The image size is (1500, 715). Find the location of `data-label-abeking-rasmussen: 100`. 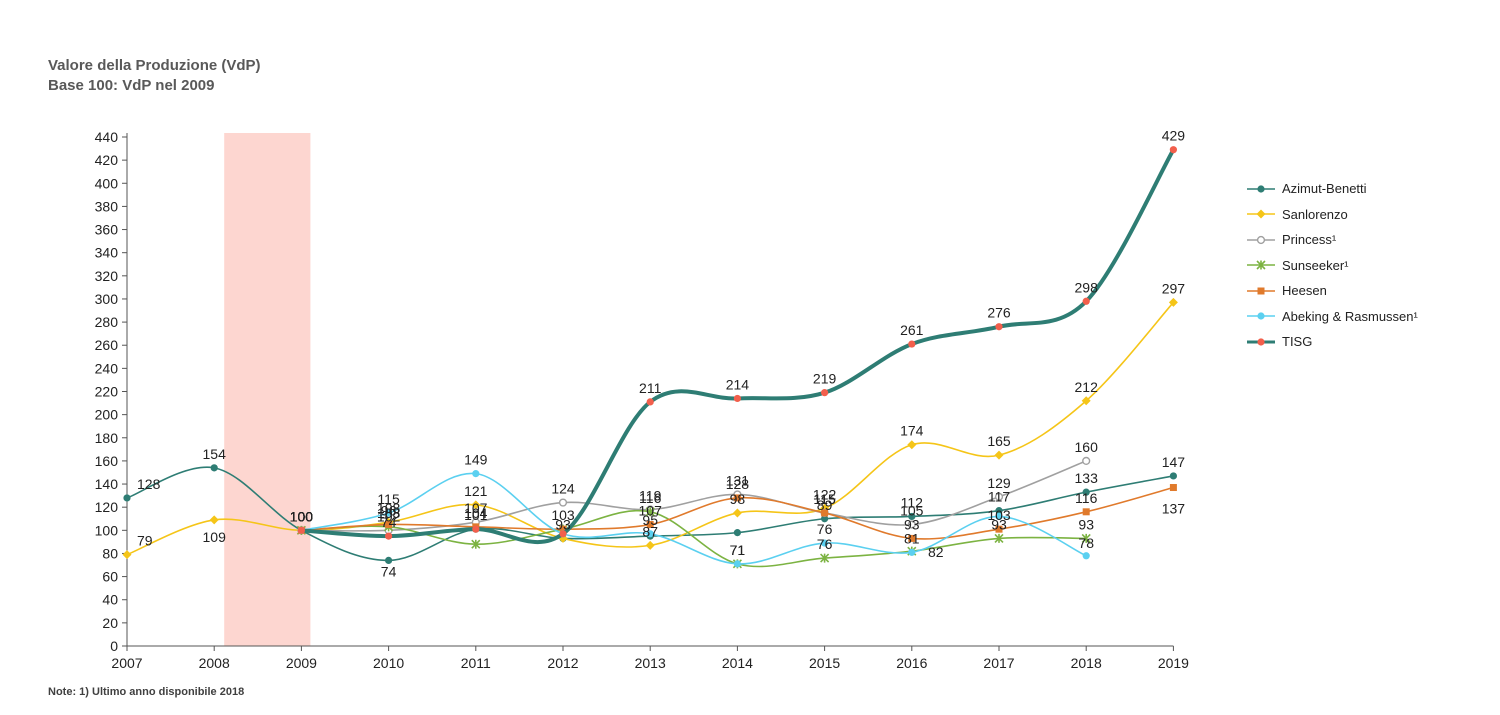

data-label-abeking-rasmussen: 100 is located at coordinates (302, 516).